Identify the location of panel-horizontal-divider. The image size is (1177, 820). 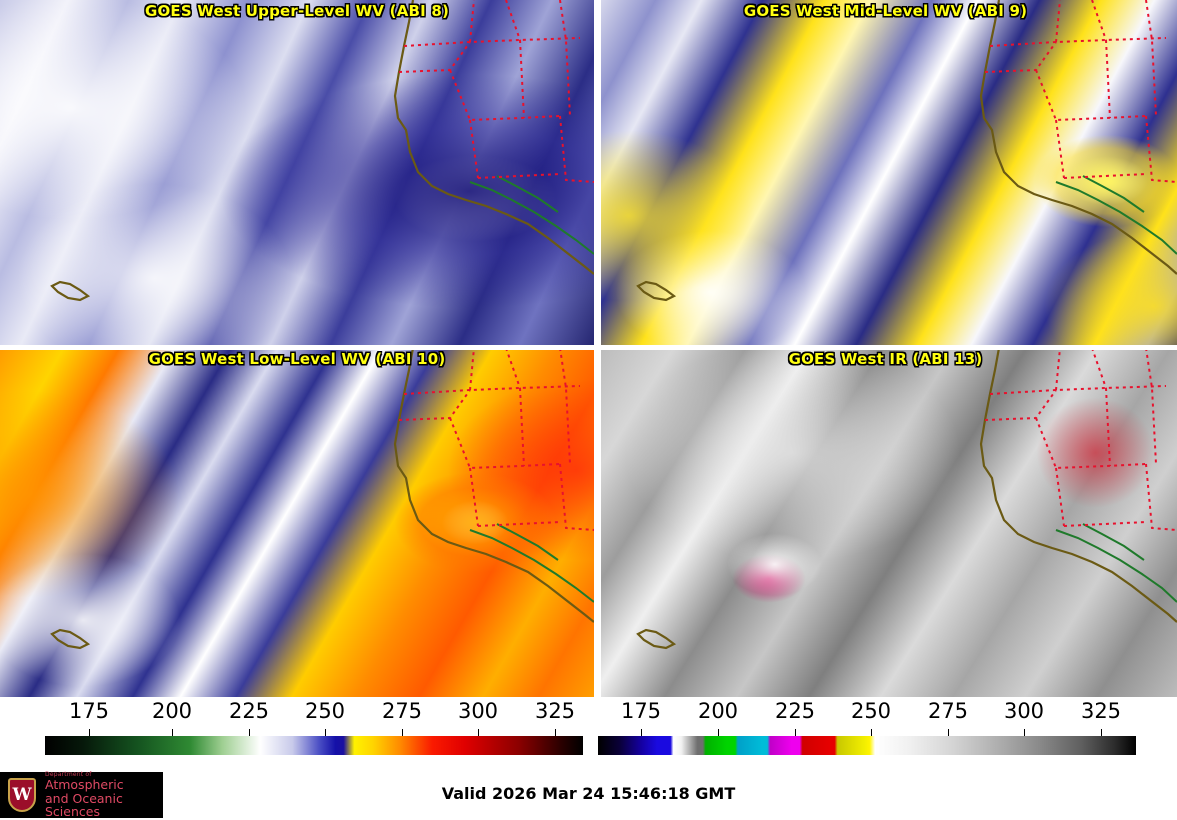
(588, 347).